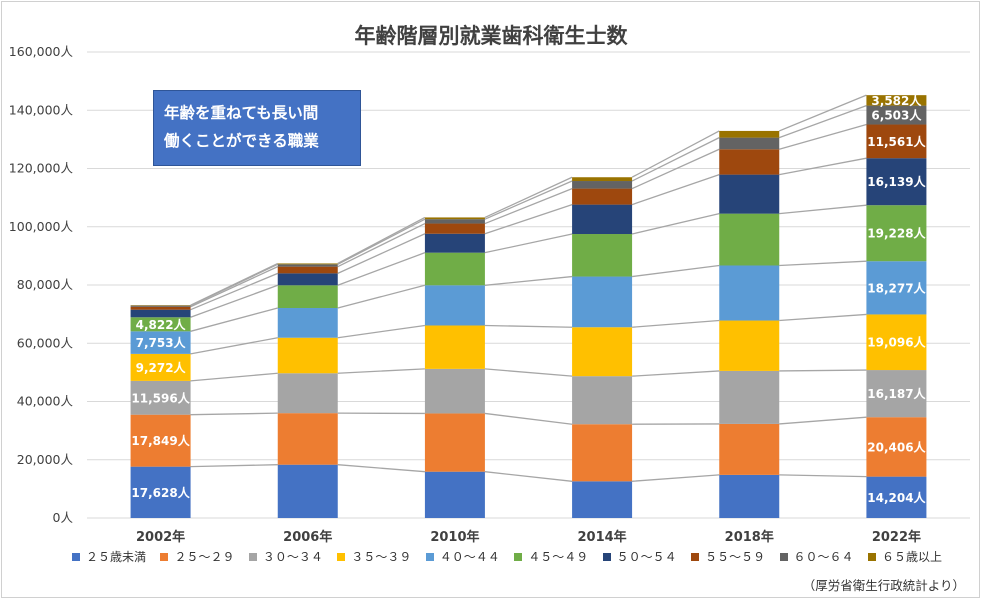  I want to click on y-tick-label: 40,000人, so click(45, 401).